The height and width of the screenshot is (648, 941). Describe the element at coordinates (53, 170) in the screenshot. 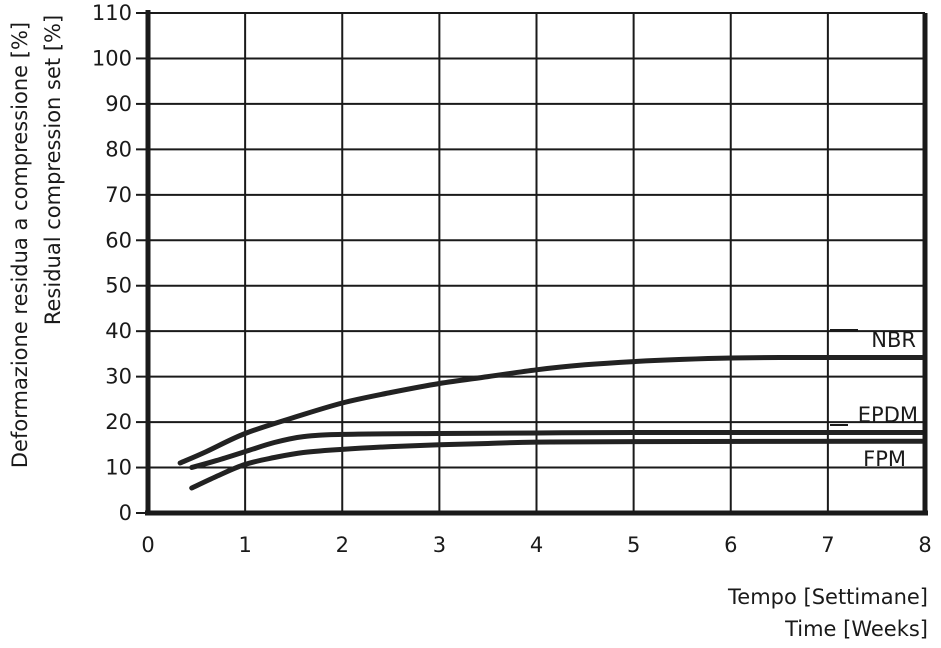

I see `y-axis-title-line-2: Residual compression set [%]` at that location.